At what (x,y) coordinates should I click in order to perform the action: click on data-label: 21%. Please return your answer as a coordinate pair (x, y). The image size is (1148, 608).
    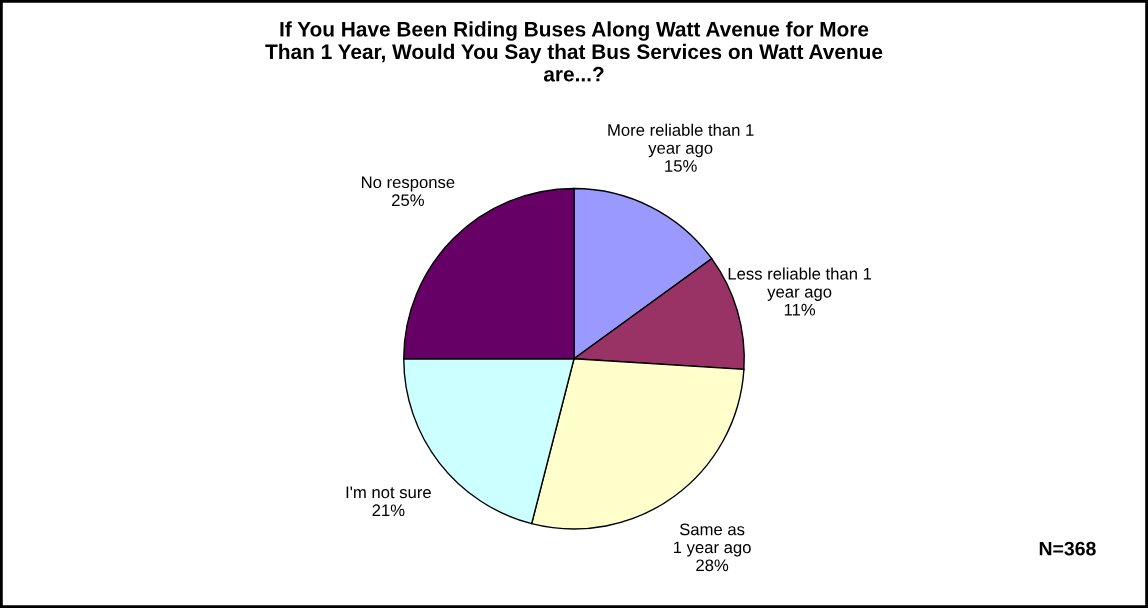
    Looking at the image, I should click on (388, 510).